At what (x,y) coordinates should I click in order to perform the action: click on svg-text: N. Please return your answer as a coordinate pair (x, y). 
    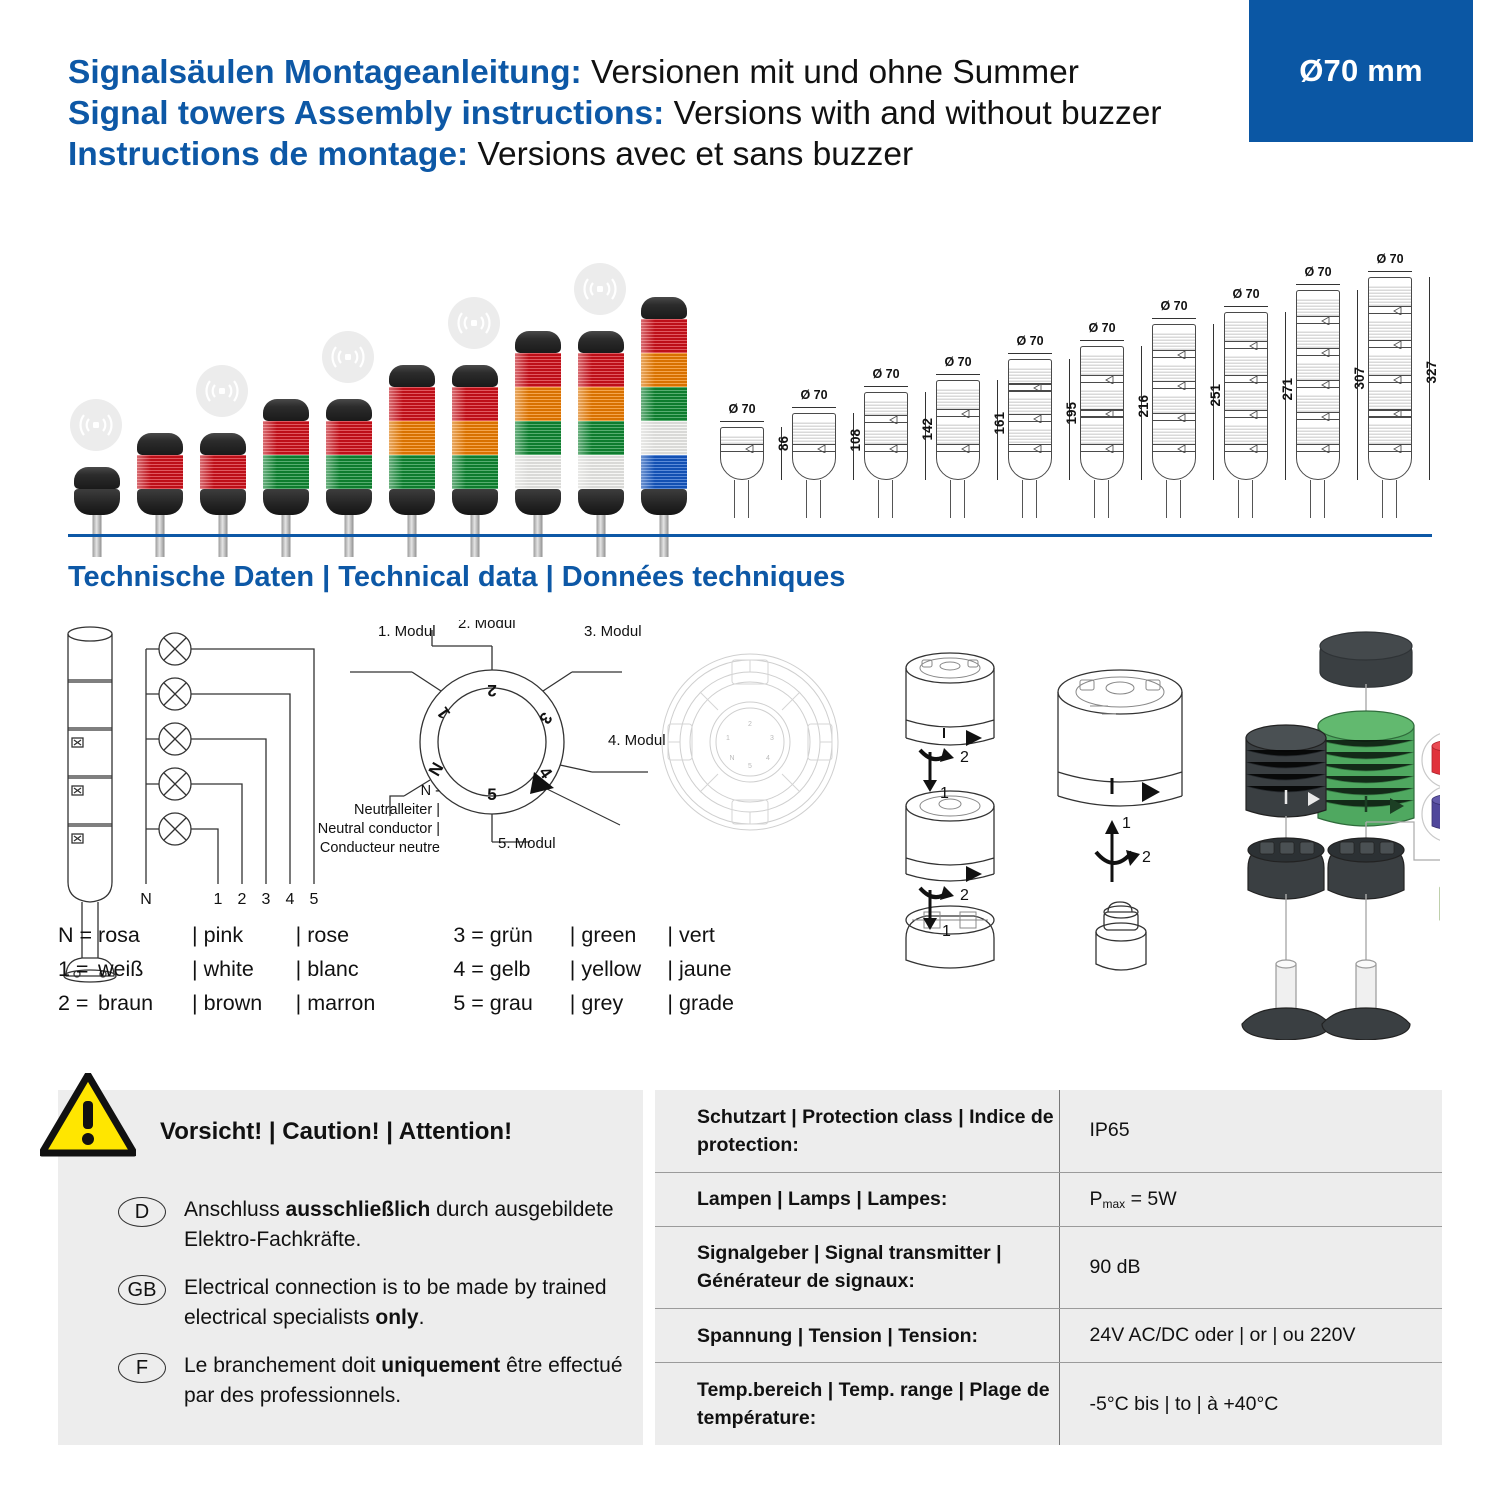
    Looking at the image, I should click on (146, 899).